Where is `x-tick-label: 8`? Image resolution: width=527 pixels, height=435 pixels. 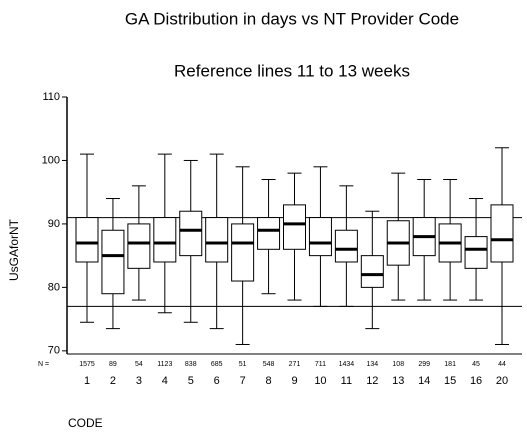 x-tick-label: 8 is located at coordinates (269, 381).